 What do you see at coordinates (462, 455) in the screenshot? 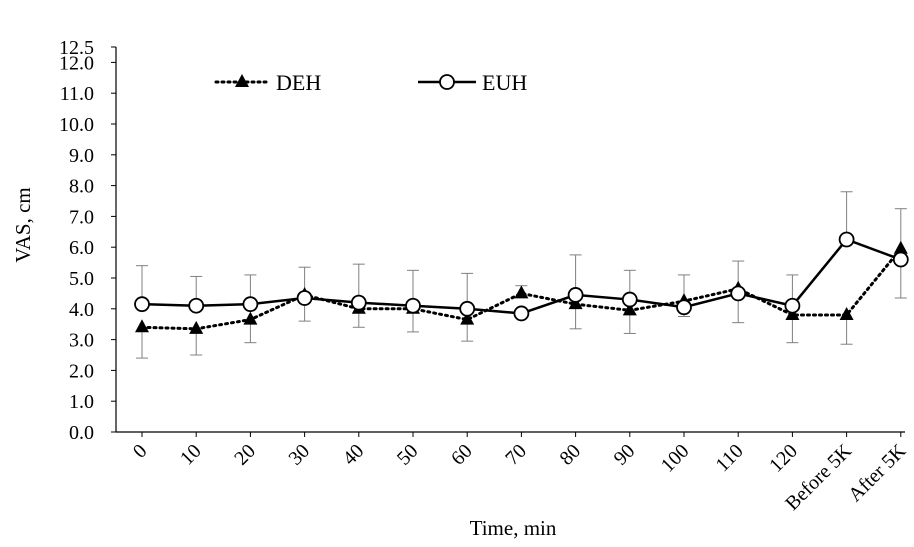
I see `x-tick-label: 60` at bounding box center [462, 455].